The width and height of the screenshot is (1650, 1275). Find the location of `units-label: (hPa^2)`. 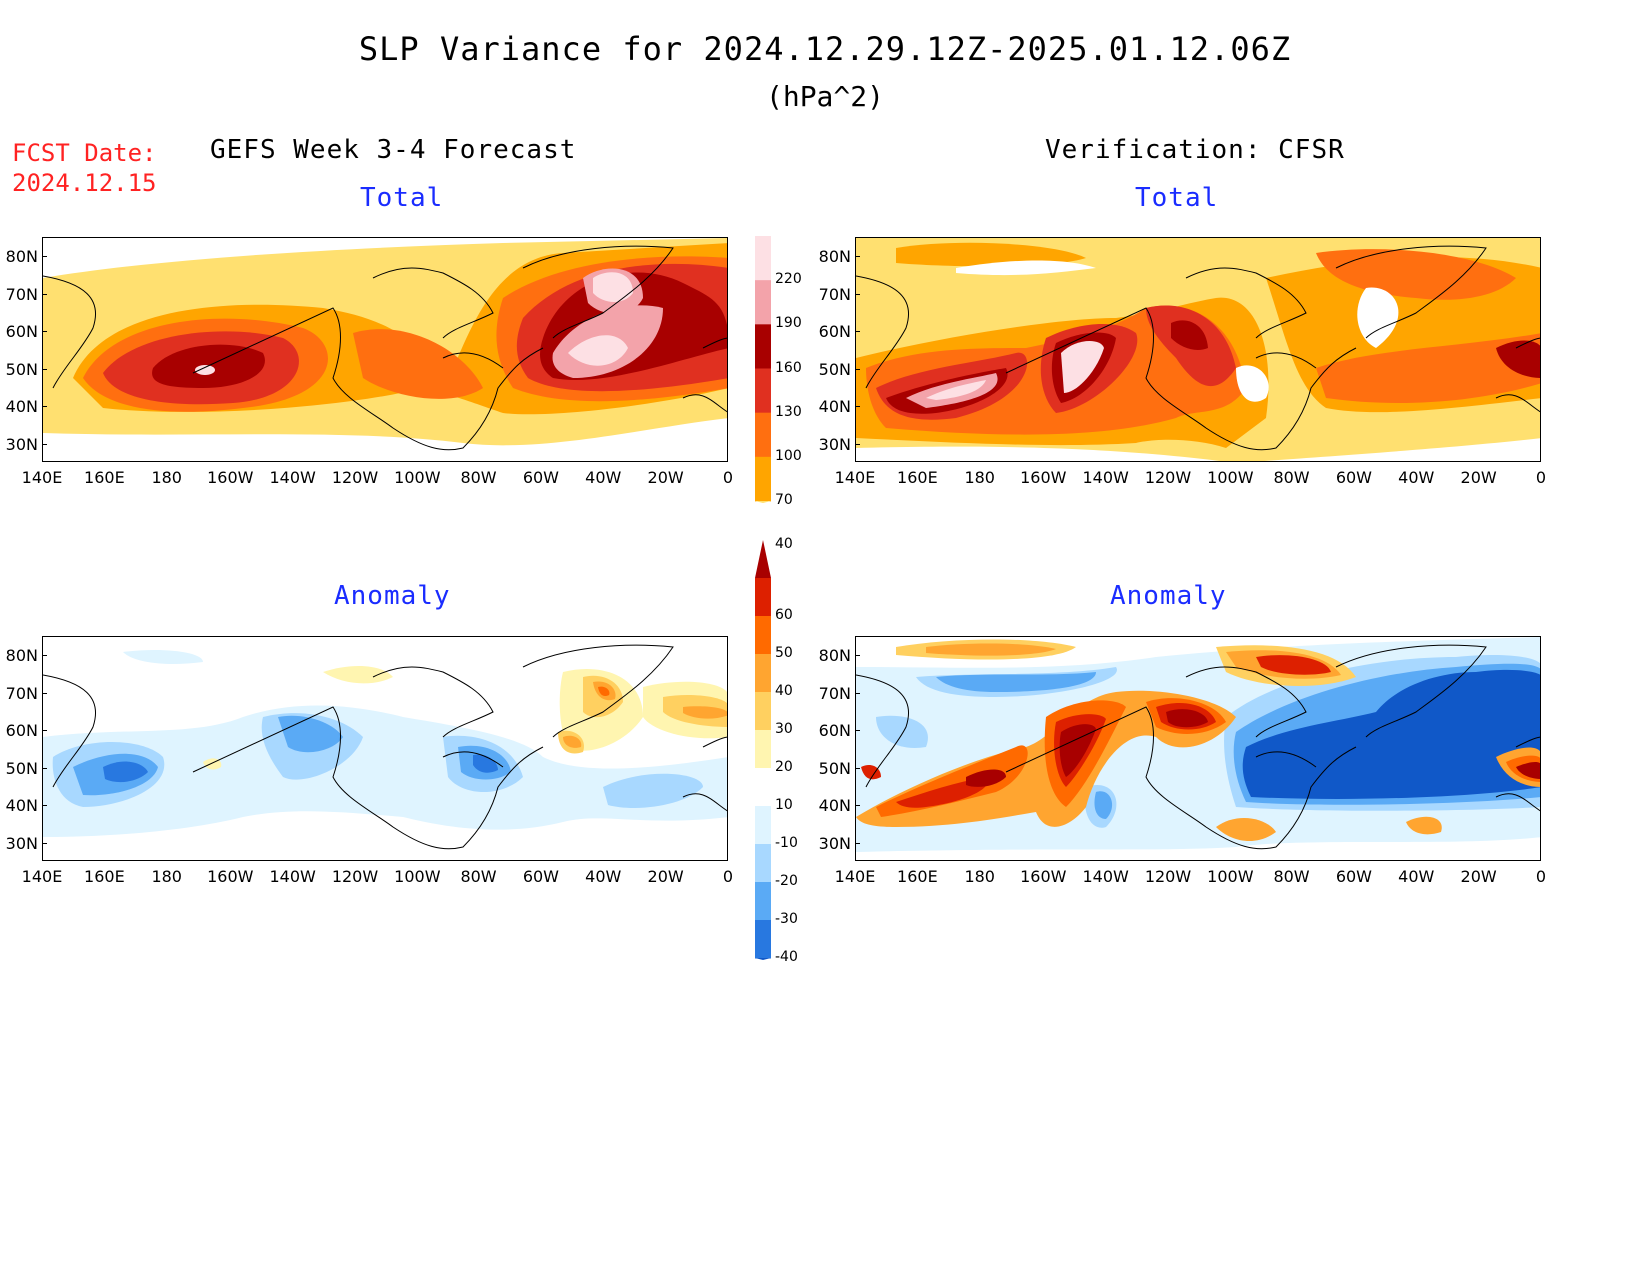

units-label: (hPa^2) is located at coordinates (824, 96).